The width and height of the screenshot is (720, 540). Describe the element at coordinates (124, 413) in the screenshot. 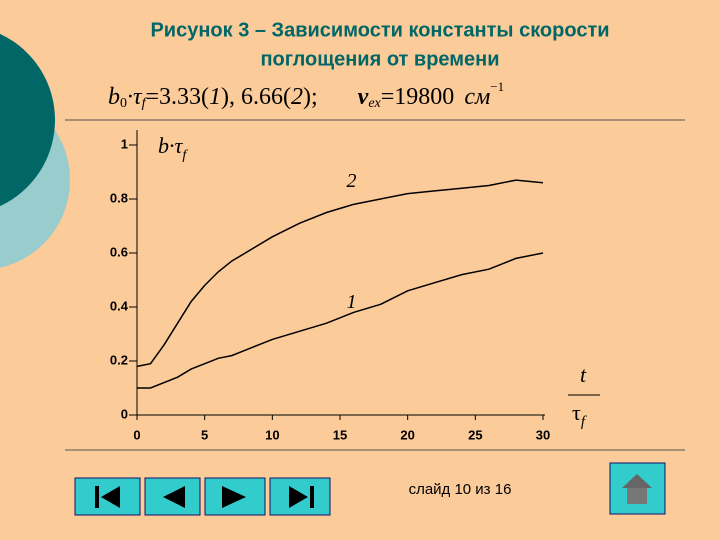

I see `y-tick-label: 0` at that location.